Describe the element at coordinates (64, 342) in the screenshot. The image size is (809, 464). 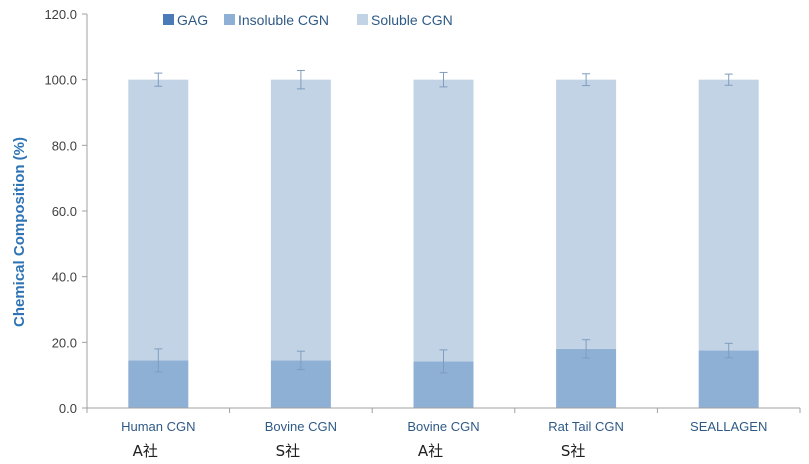
I see `y-tick-label: 20.0` at that location.